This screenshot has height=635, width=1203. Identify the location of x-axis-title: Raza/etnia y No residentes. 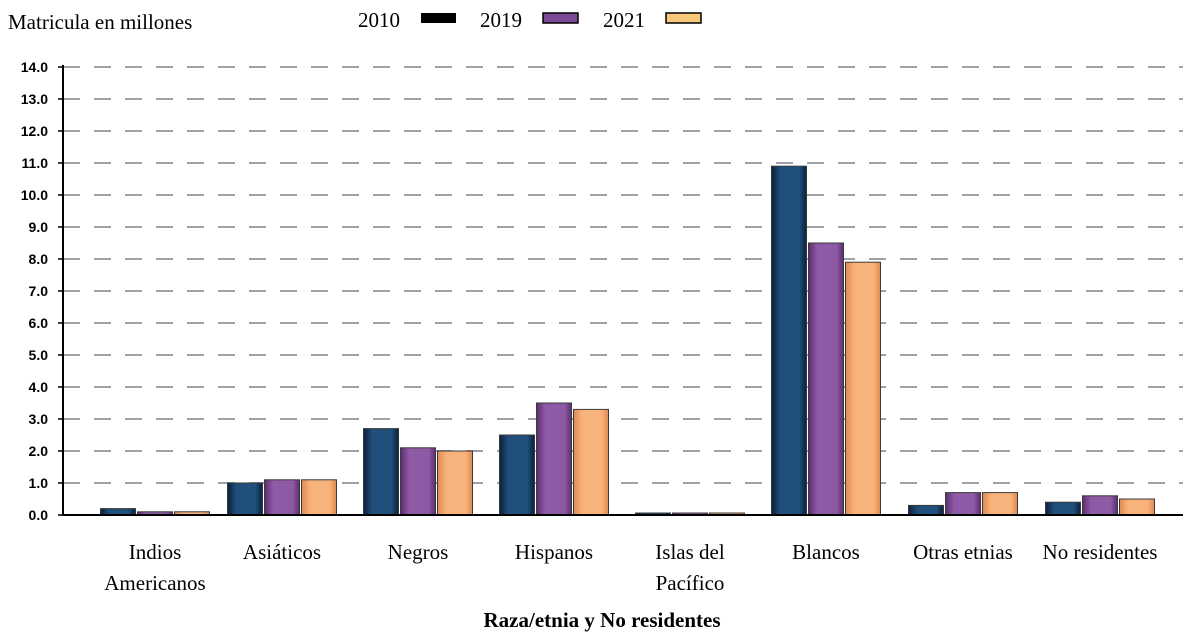
(602, 620).